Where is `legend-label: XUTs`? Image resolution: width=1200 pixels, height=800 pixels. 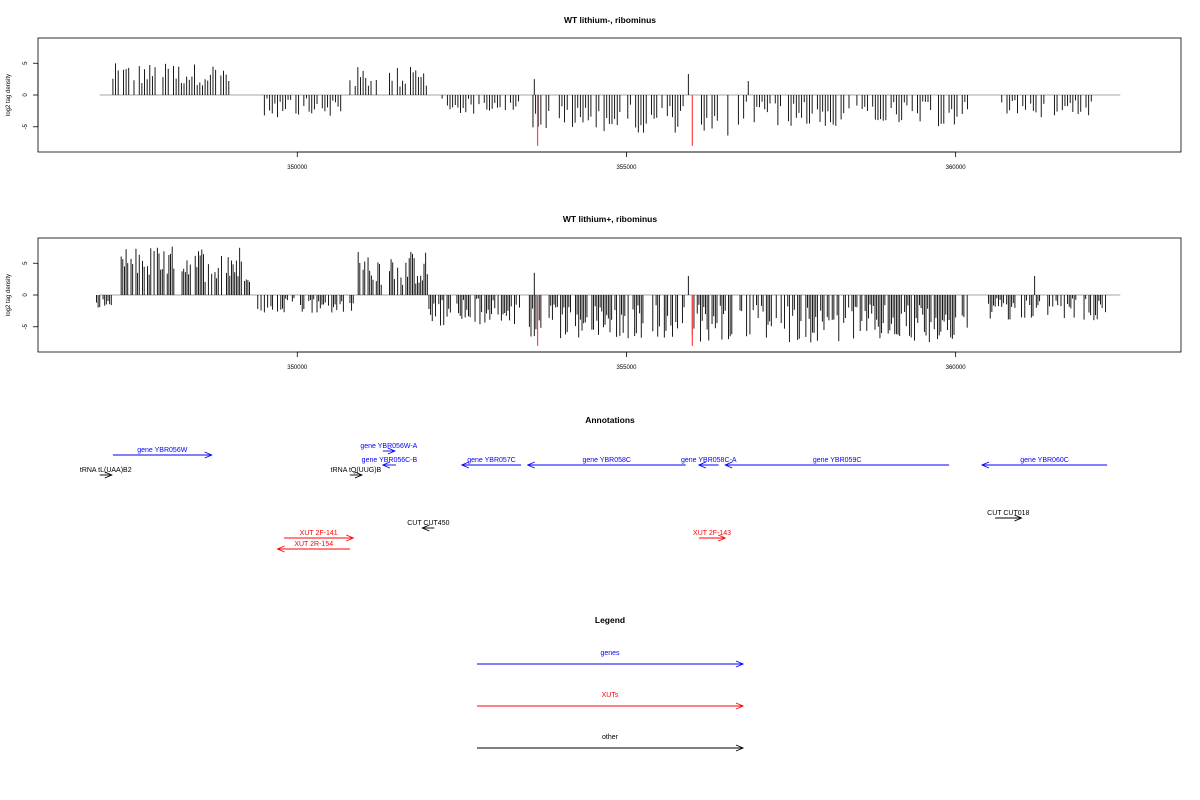 legend-label: XUTs is located at coordinates (610, 695).